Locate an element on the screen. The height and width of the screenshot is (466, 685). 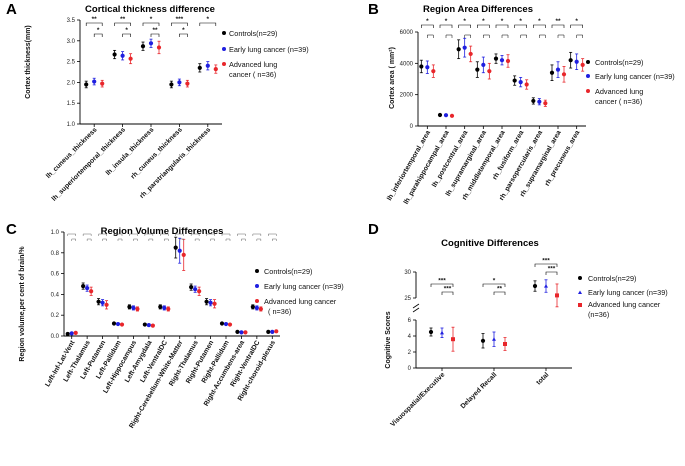
y-tick-label: 0.2 is located at coordinates (55, 316).